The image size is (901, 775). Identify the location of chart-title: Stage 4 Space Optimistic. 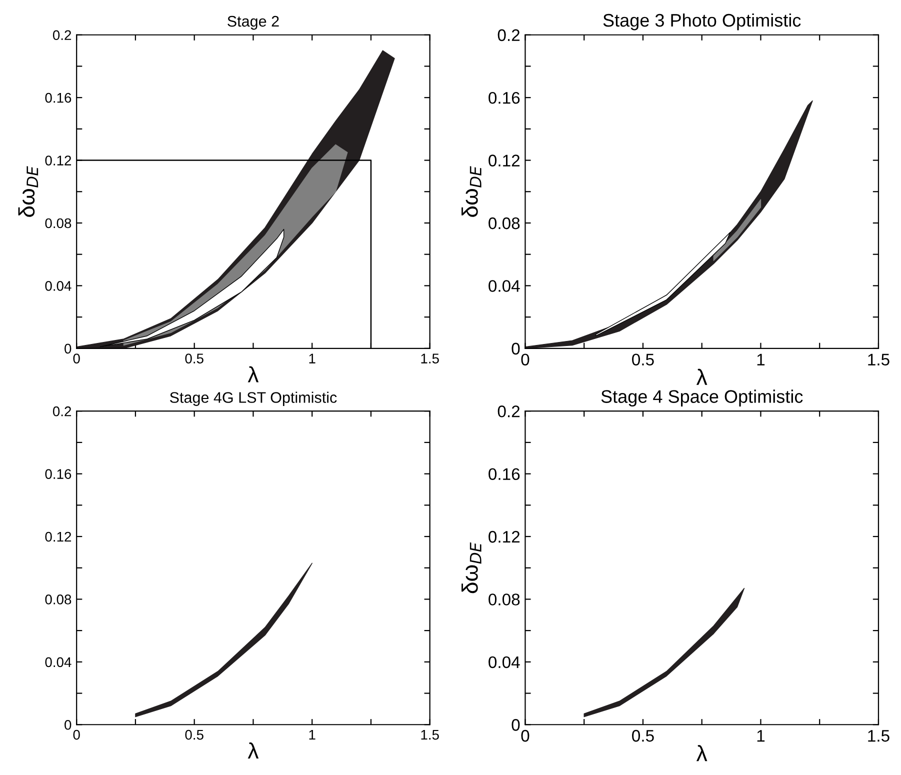
(702, 398).